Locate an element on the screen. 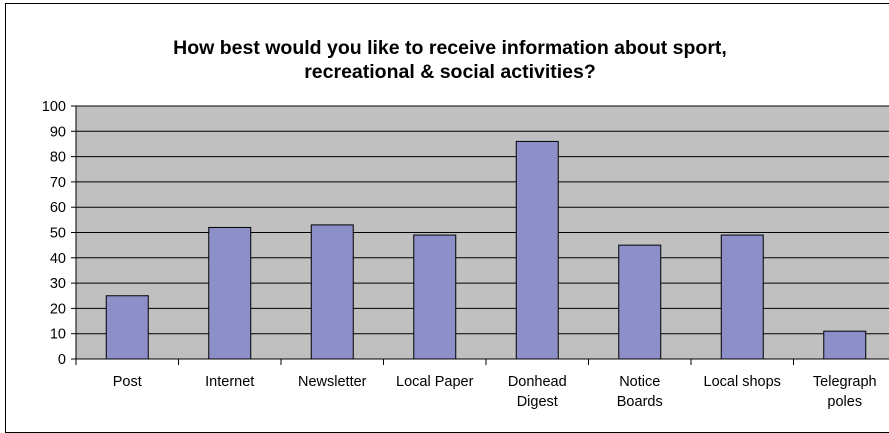 Image resolution: width=889 pixels, height=433 pixels. y-tick-label: 100 is located at coordinates (54, 107).